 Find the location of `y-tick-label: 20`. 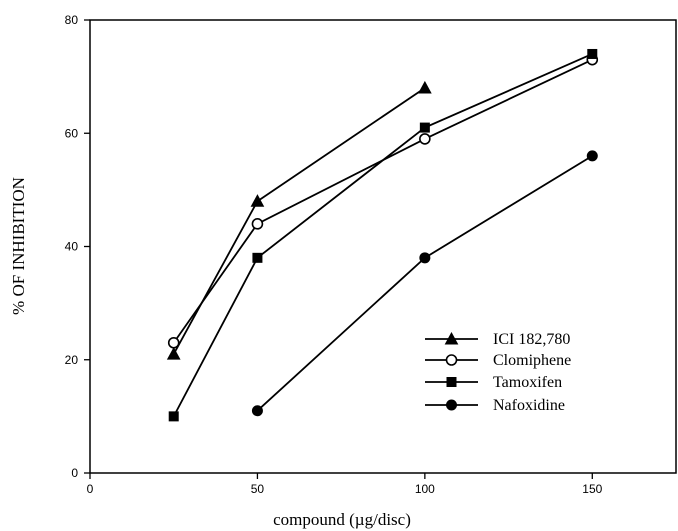

y-tick-label: 20 is located at coordinates (72, 360).